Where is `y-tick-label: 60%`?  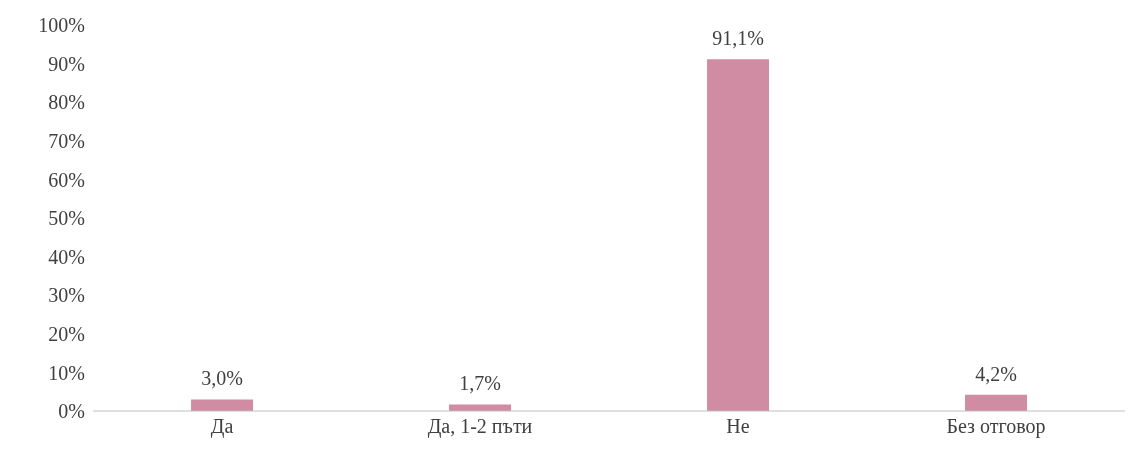
y-tick-label: 60% is located at coordinates (66, 179).